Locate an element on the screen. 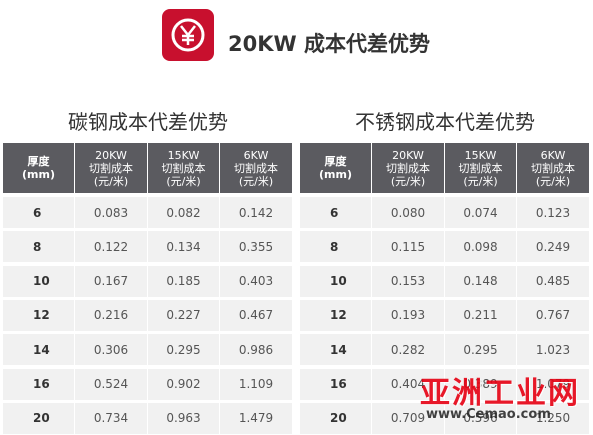 The width and height of the screenshot is (593, 435). table-cell: 0.485 is located at coordinates (553, 281).